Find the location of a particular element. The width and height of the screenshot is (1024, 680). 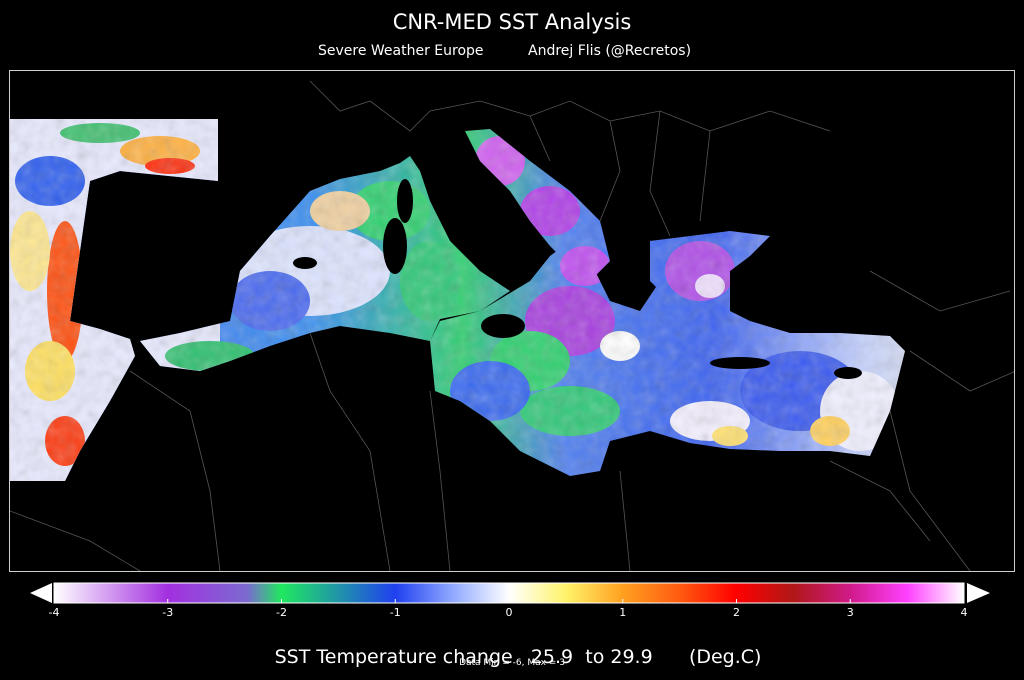

colorbar-tick-marks is located at coordinates (509, 601).